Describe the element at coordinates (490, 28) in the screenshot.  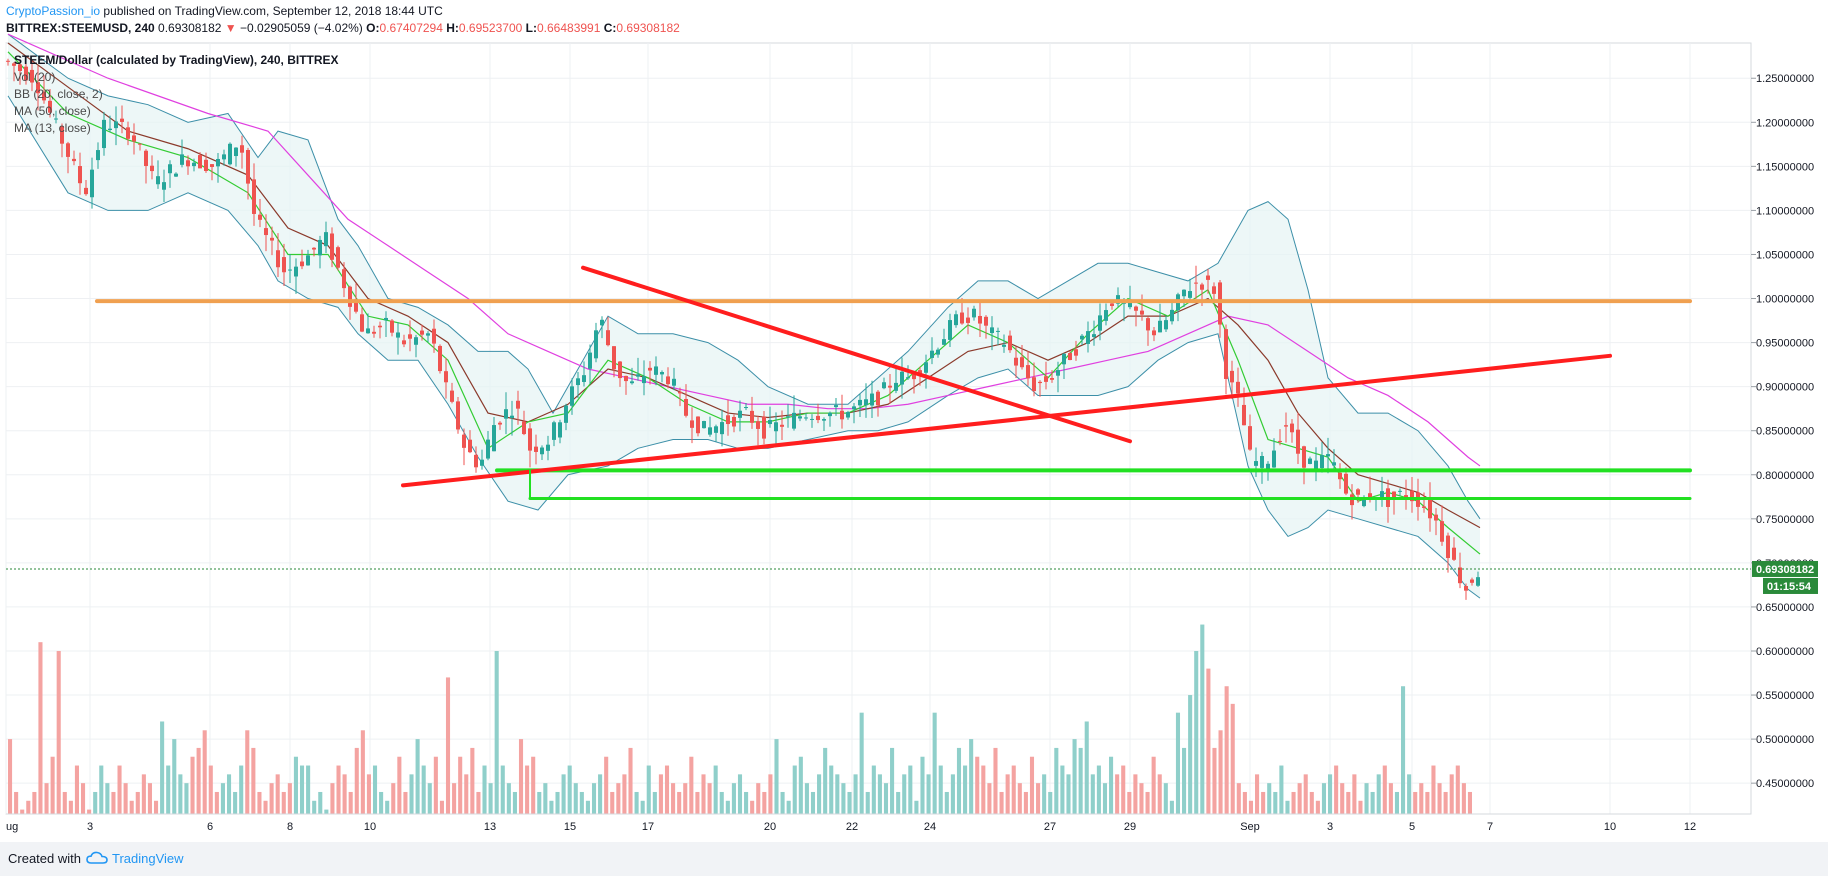
I see `high-value: 0.69523700` at that location.